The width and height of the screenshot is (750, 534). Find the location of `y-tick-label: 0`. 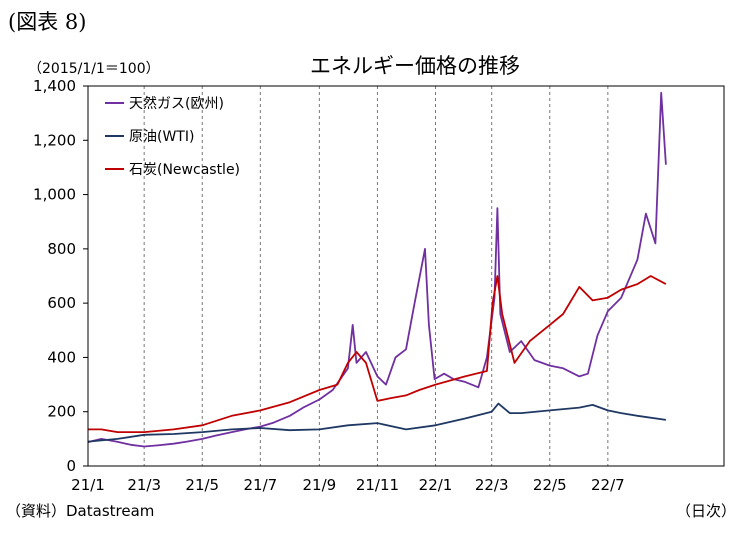

y-tick-label: 0 is located at coordinates (71, 466).